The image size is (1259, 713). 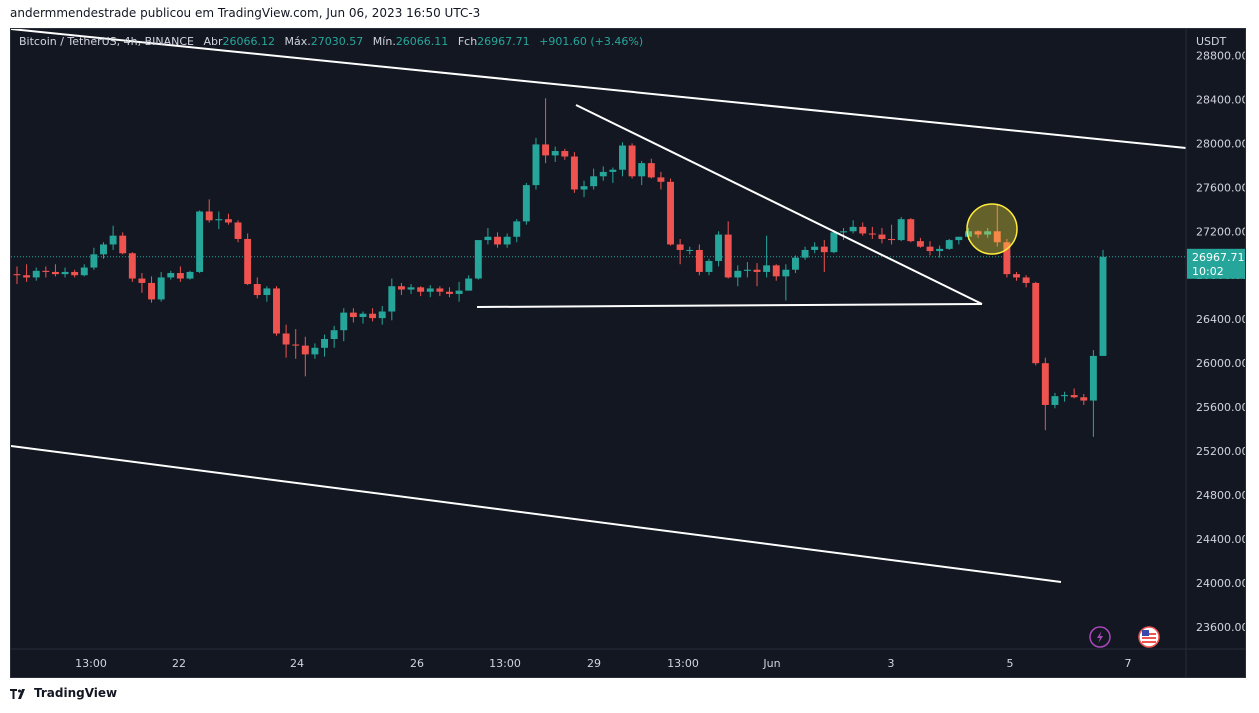 I want to click on tradingview-logo-icon, so click(x=19, y=693).